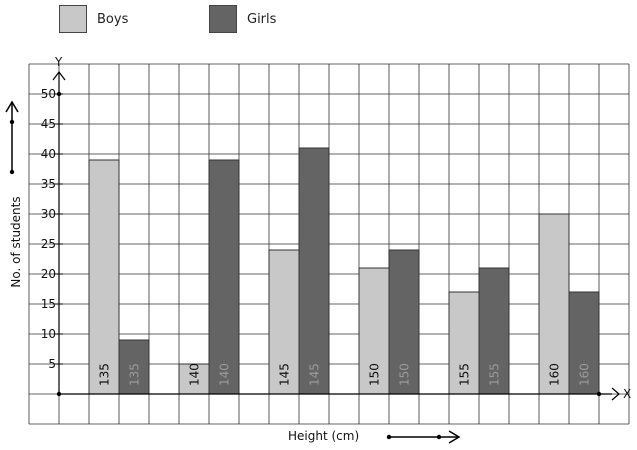 The height and width of the screenshot is (450, 637). Describe the element at coordinates (16, 242) in the screenshot. I see `y-axis-title: No. of students` at that location.